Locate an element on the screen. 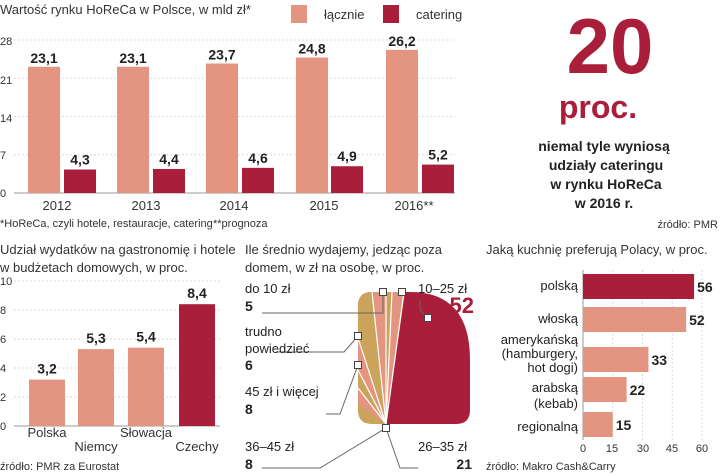 The image size is (720, 474). spending-ytick: 2 is located at coordinates (3, 398).